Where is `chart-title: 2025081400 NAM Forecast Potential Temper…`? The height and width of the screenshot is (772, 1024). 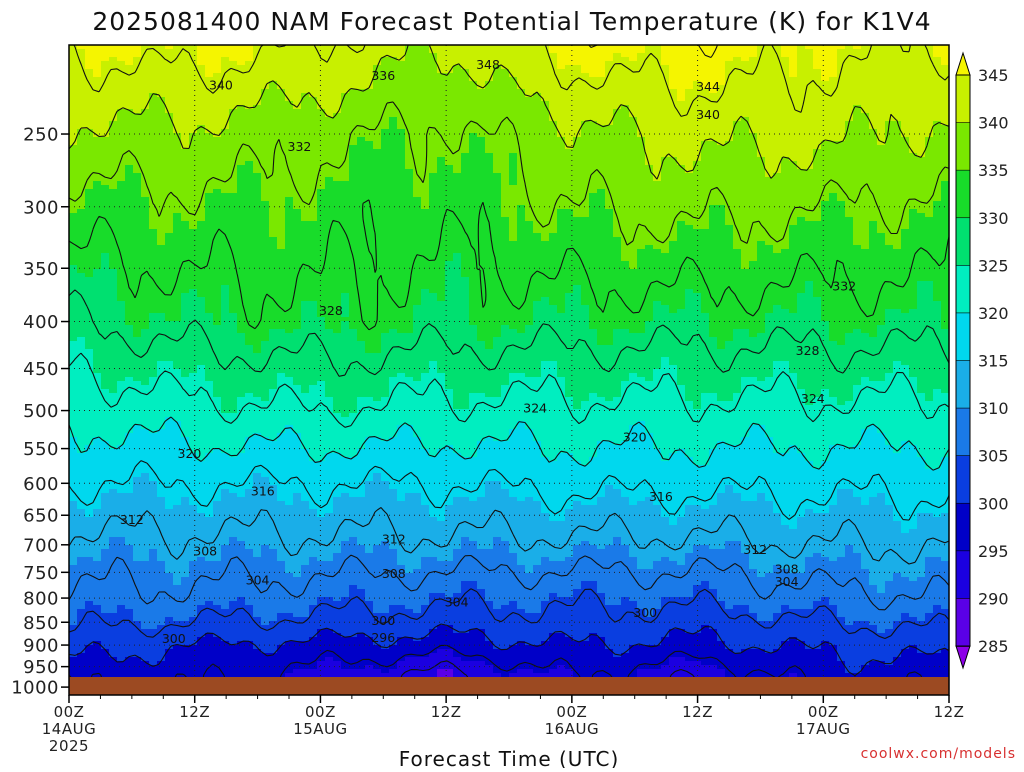
chart-title: 2025081400 NAM Forecast Potential Temper… is located at coordinates (511, 21).